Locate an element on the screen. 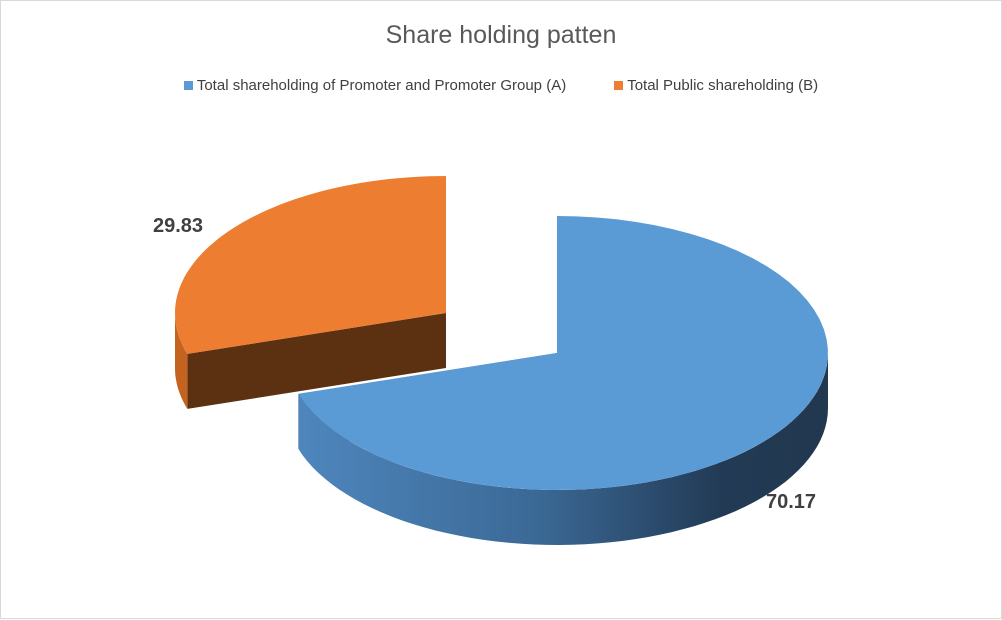 This screenshot has width=1002, height=620. legend-item-b: Total Public shareholding (B) is located at coordinates (716, 85).